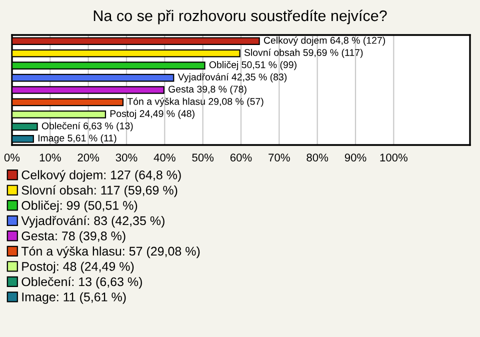 The width and height of the screenshot is (480, 337). I want to click on x-tick-label: 10%, so click(50, 158).